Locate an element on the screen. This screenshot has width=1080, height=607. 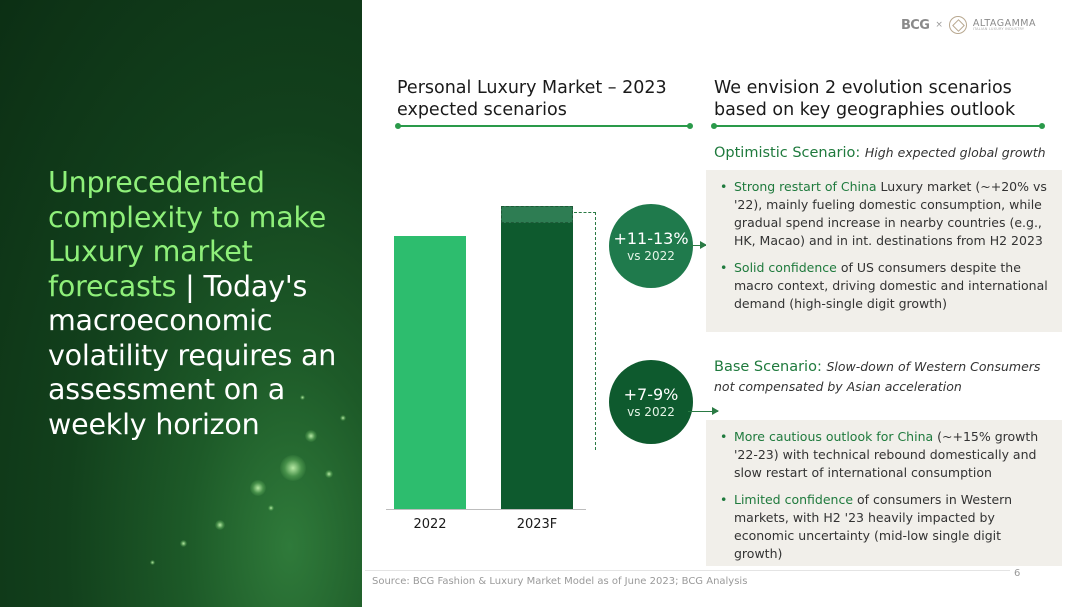
optimistic-title-label: Optimistic Scenario: is located at coordinates (787, 153).